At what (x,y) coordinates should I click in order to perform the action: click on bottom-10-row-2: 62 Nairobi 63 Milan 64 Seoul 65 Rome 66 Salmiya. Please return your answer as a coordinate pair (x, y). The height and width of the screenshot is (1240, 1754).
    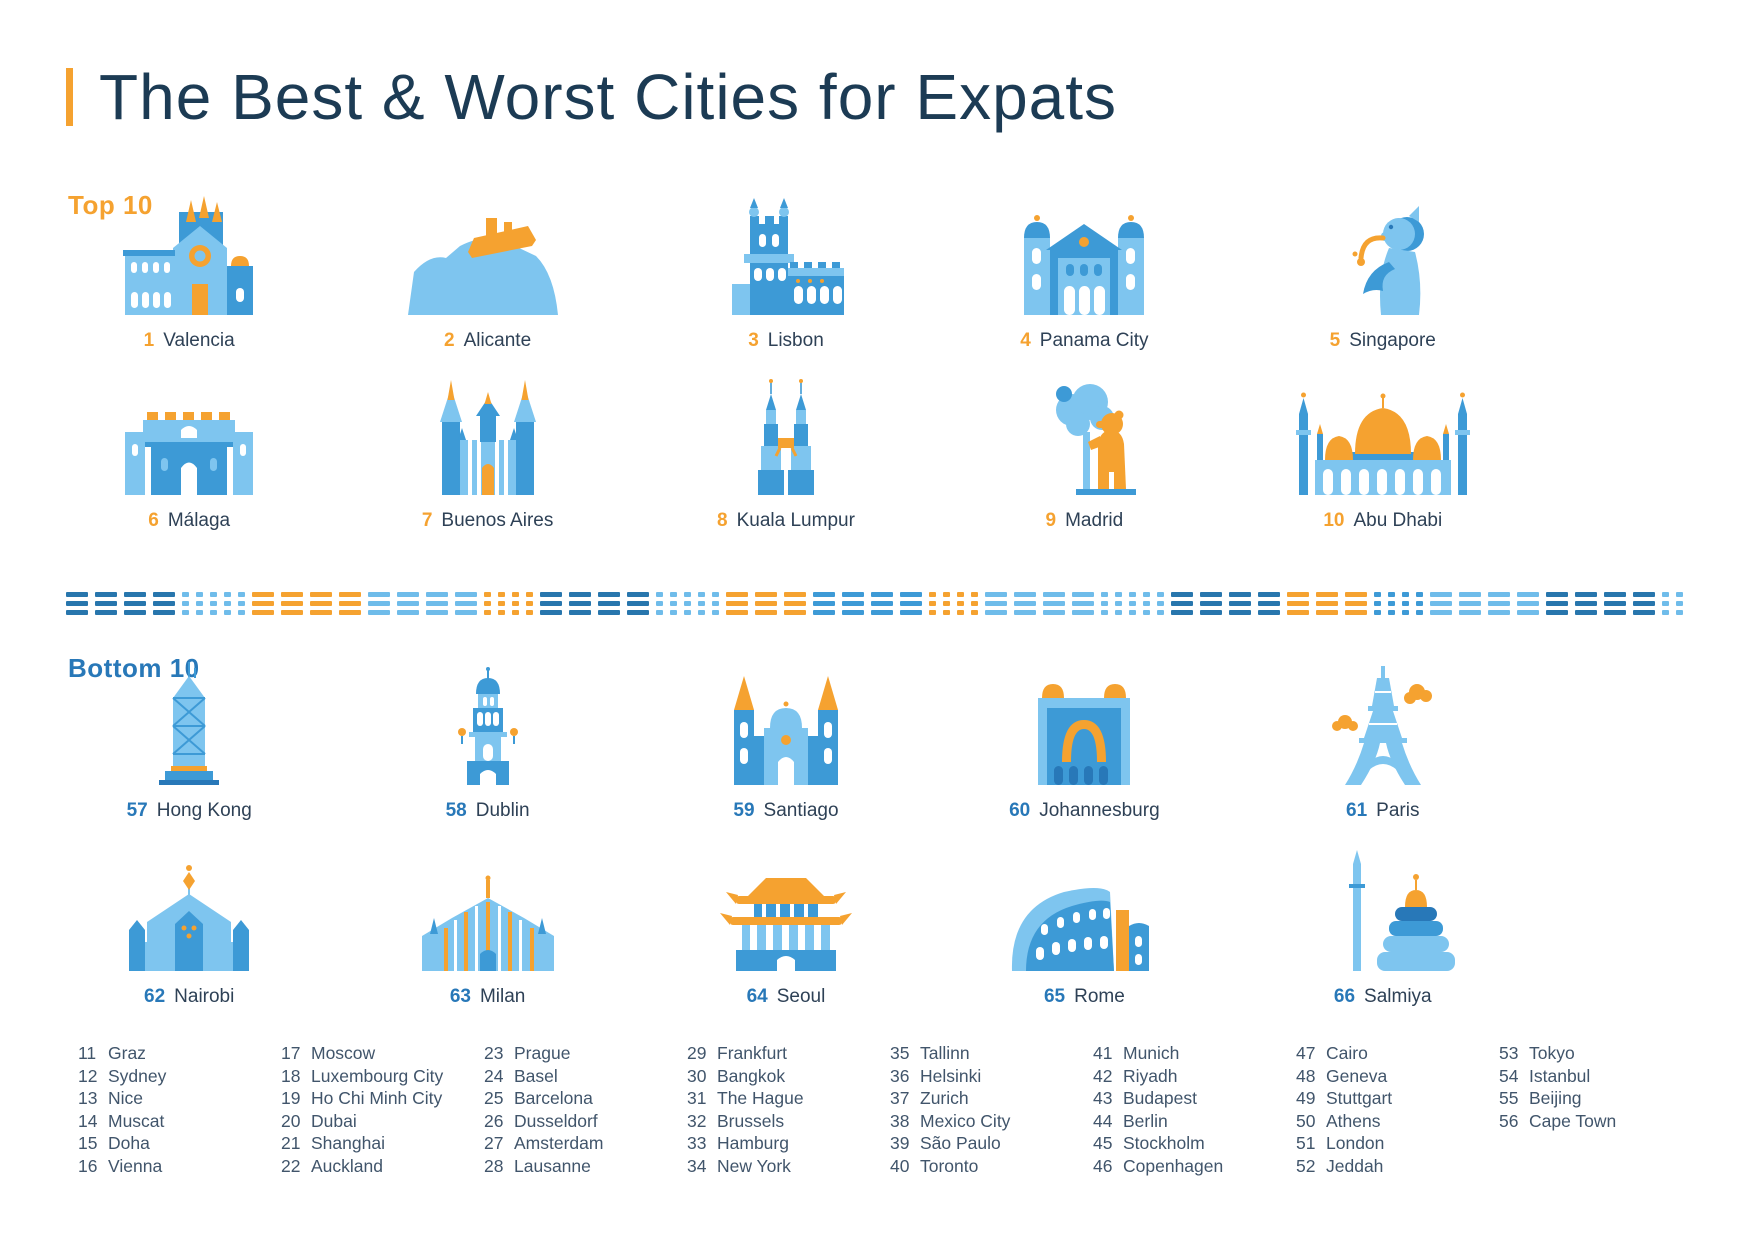
    Looking at the image, I should click on (786, 928).